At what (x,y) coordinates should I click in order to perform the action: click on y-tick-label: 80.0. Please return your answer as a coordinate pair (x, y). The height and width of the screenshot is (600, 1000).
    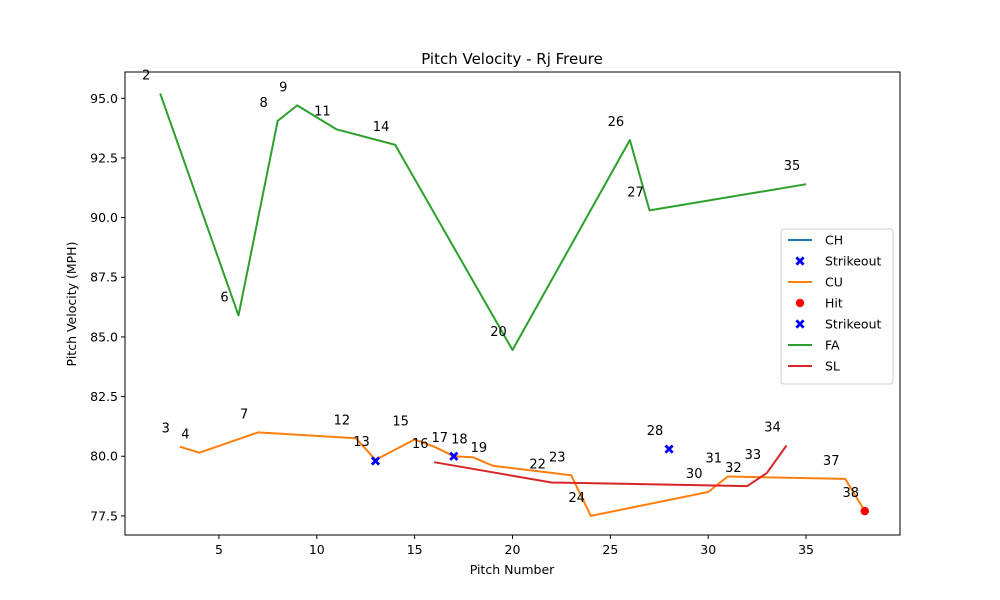
    Looking at the image, I should click on (104, 456).